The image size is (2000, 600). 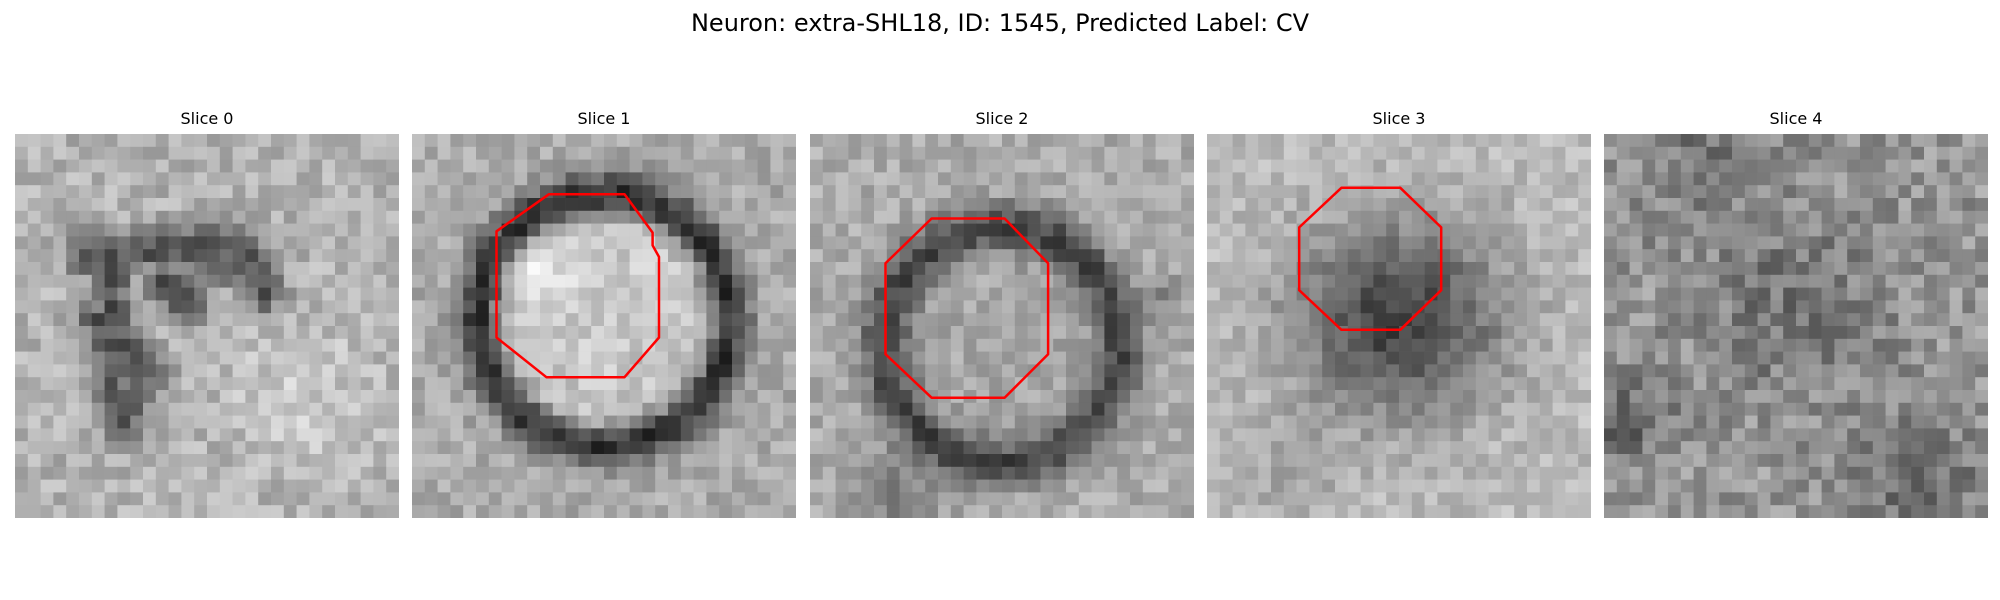 What do you see at coordinates (1399, 118) in the screenshot?
I see `slice-title: Slice 3` at bounding box center [1399, 118].